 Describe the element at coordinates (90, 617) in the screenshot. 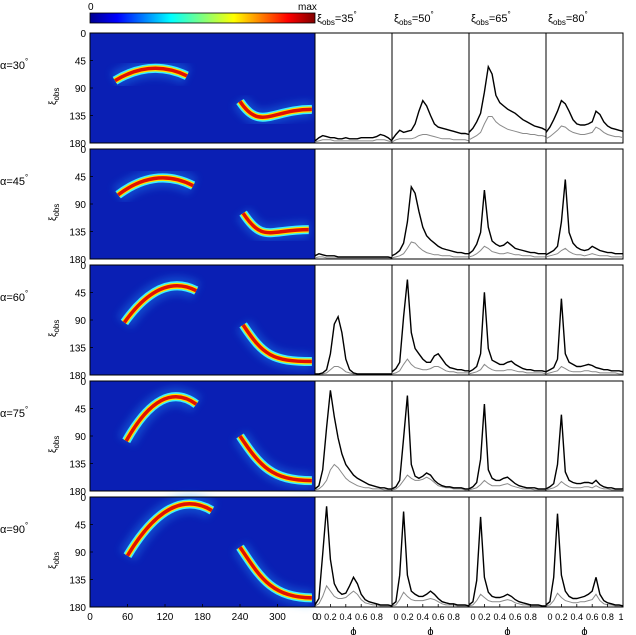

I see `heatmap-x-tick-label: 0` at that location.